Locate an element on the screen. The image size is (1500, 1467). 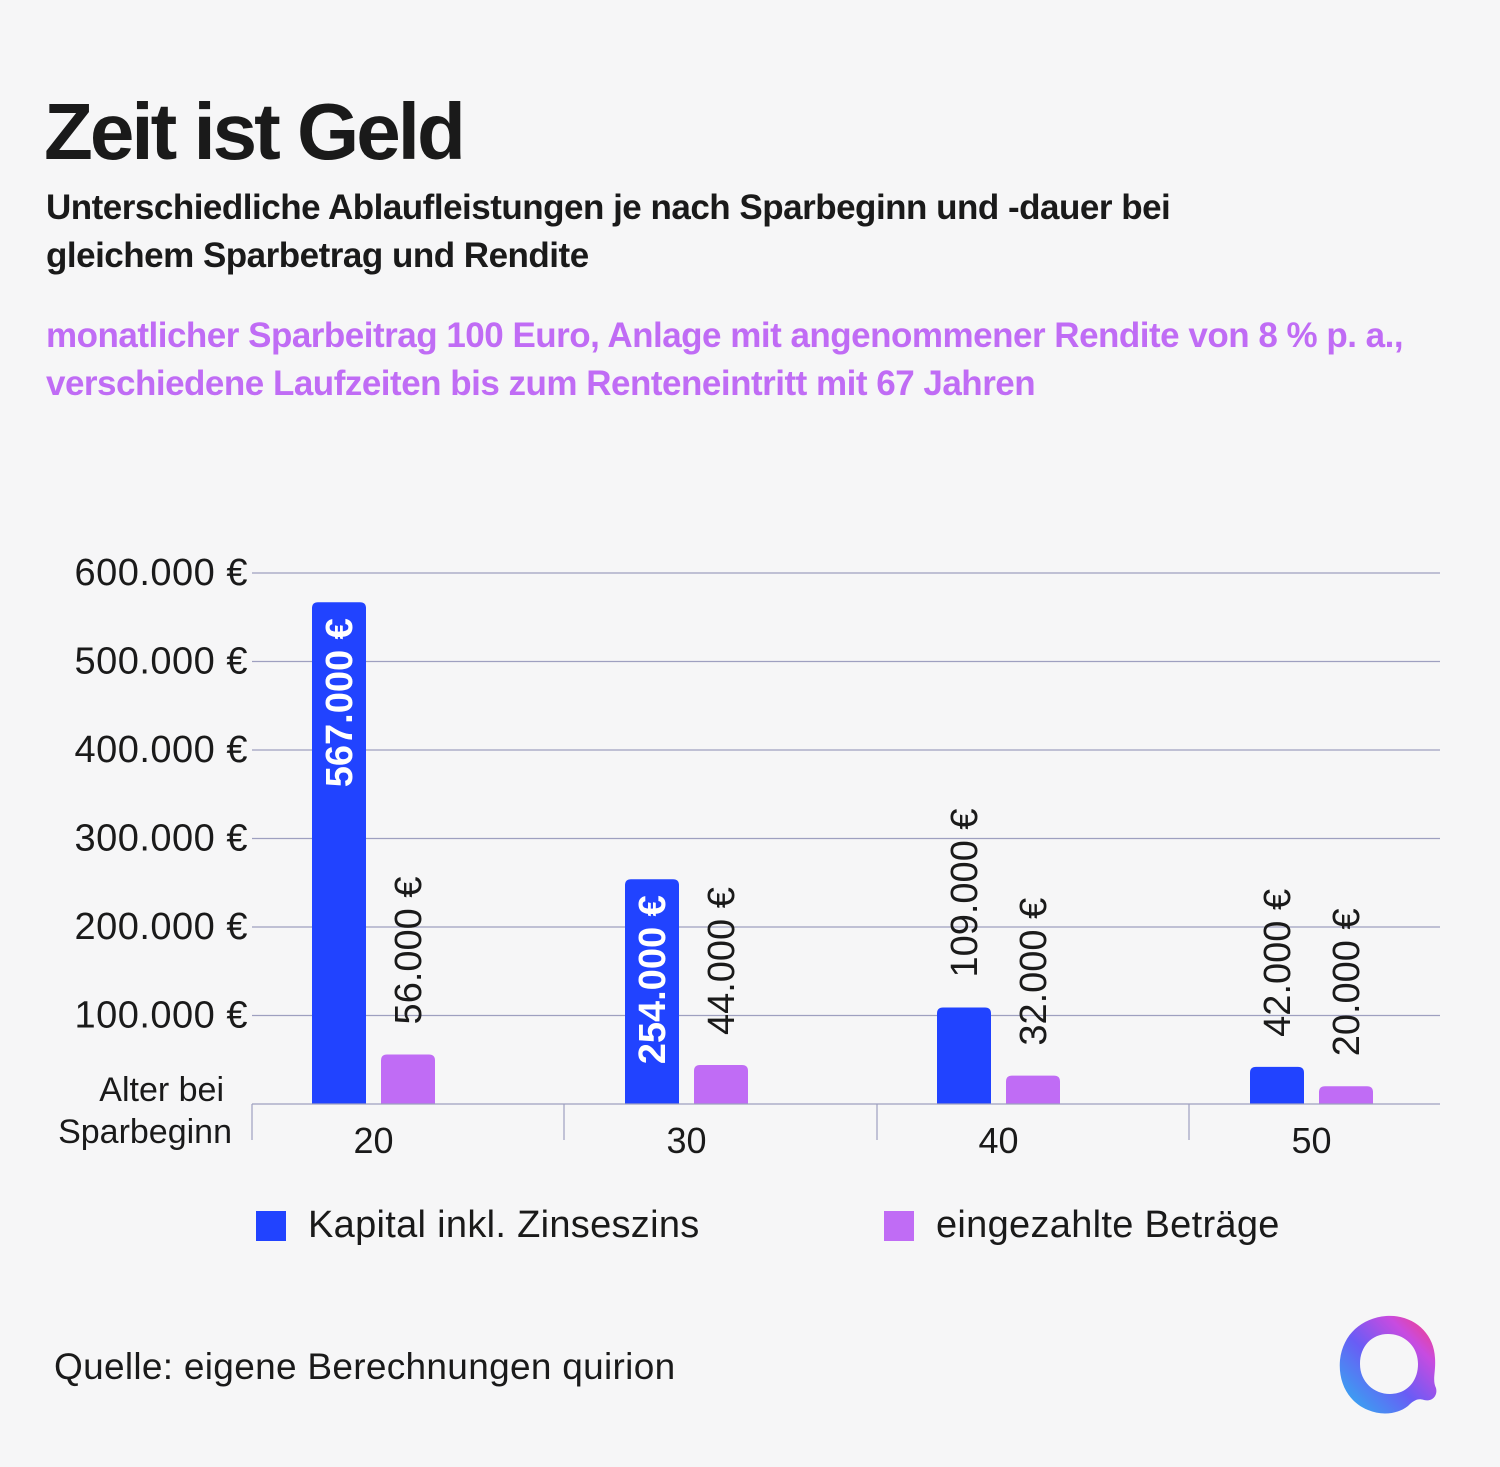
y-tick-label: 100.000 € is located at coordinates (161, 1016).